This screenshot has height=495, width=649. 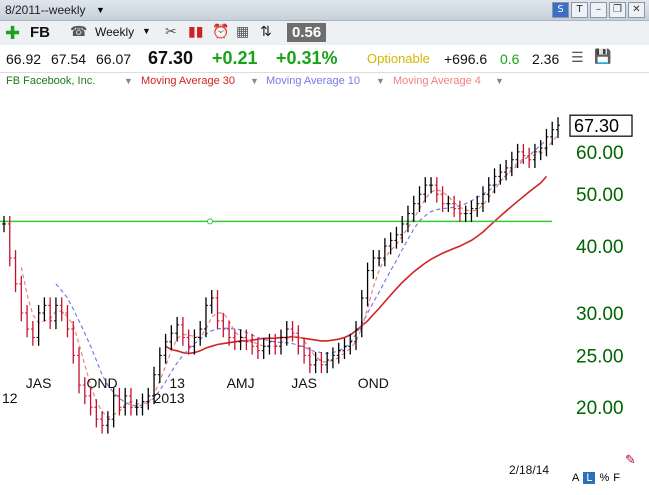 I want to click on window-buttons: S T – ❐ ✕, so click(x=598, y=10).